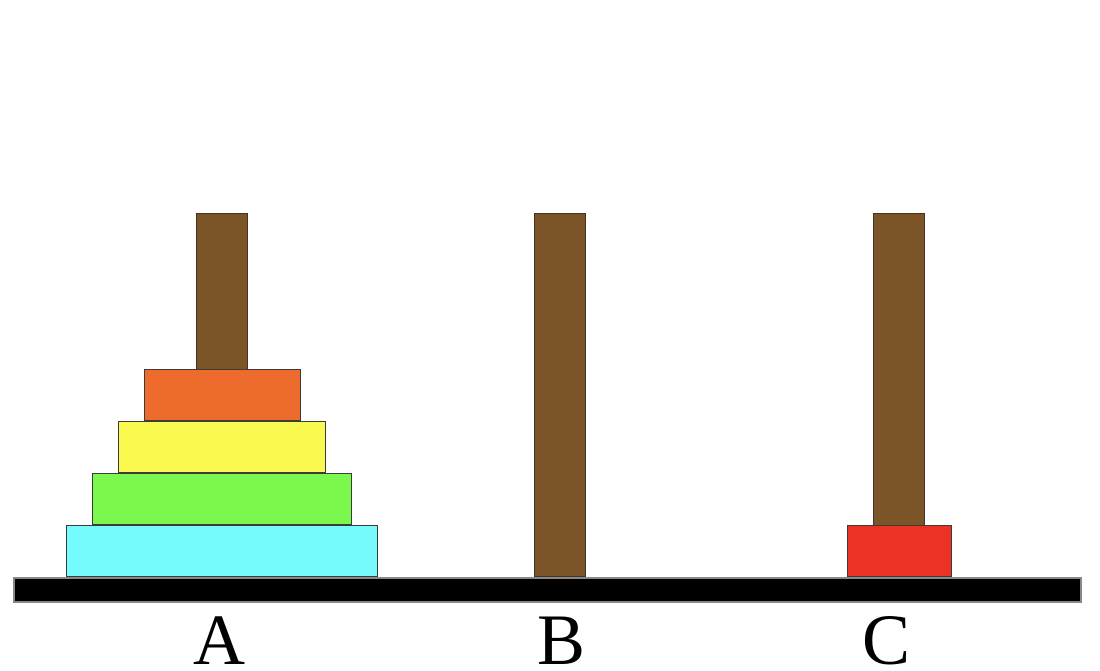 This screenshot has width=1100, height=671. What do you see at coordinates (222, 551) in the screenshot?
I see `disk-size-5-cyan` at bounding box center [222, 551].